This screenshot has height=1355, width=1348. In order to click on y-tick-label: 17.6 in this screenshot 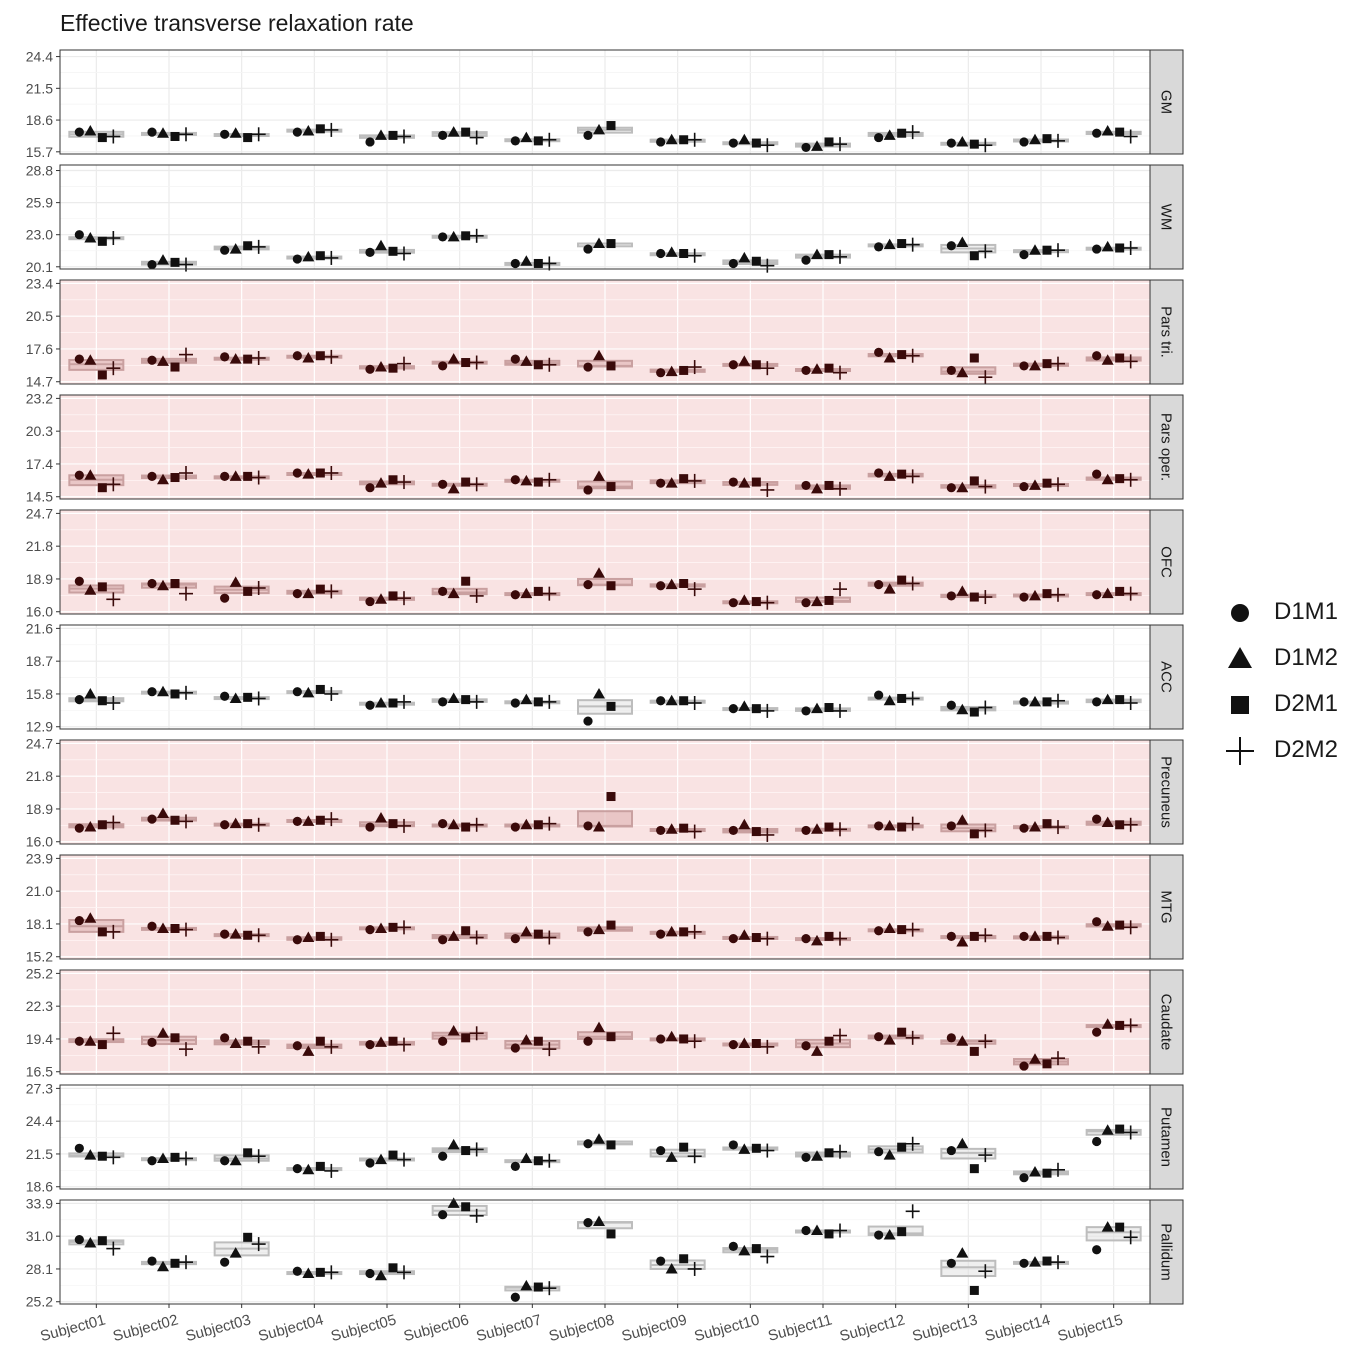, I will do `click(39, 349)`.